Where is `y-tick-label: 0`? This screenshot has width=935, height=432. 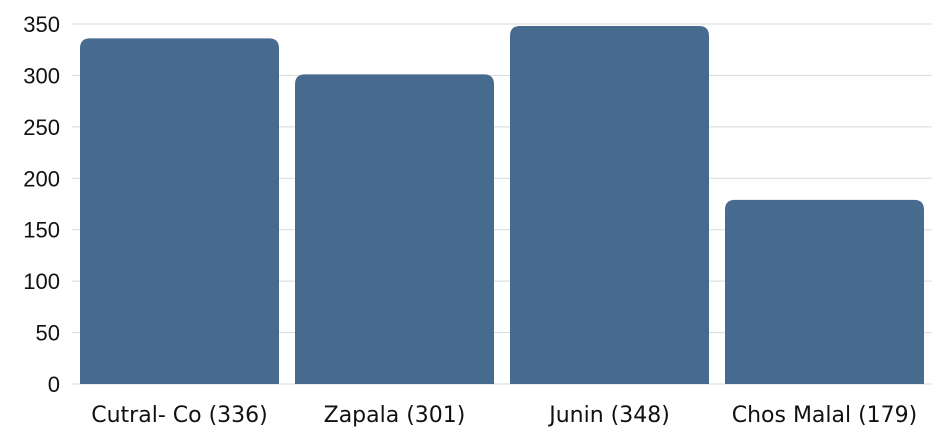
y-tick-label: 0 is located at coordinates (54, 384).